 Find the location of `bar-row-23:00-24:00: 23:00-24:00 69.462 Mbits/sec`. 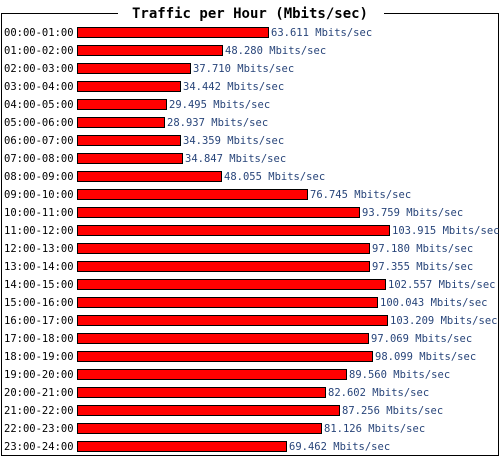

bar-row-23:00-24:00: 23:00-24:00 69.462 Mbits/sec is located at coordinates (197, 447).